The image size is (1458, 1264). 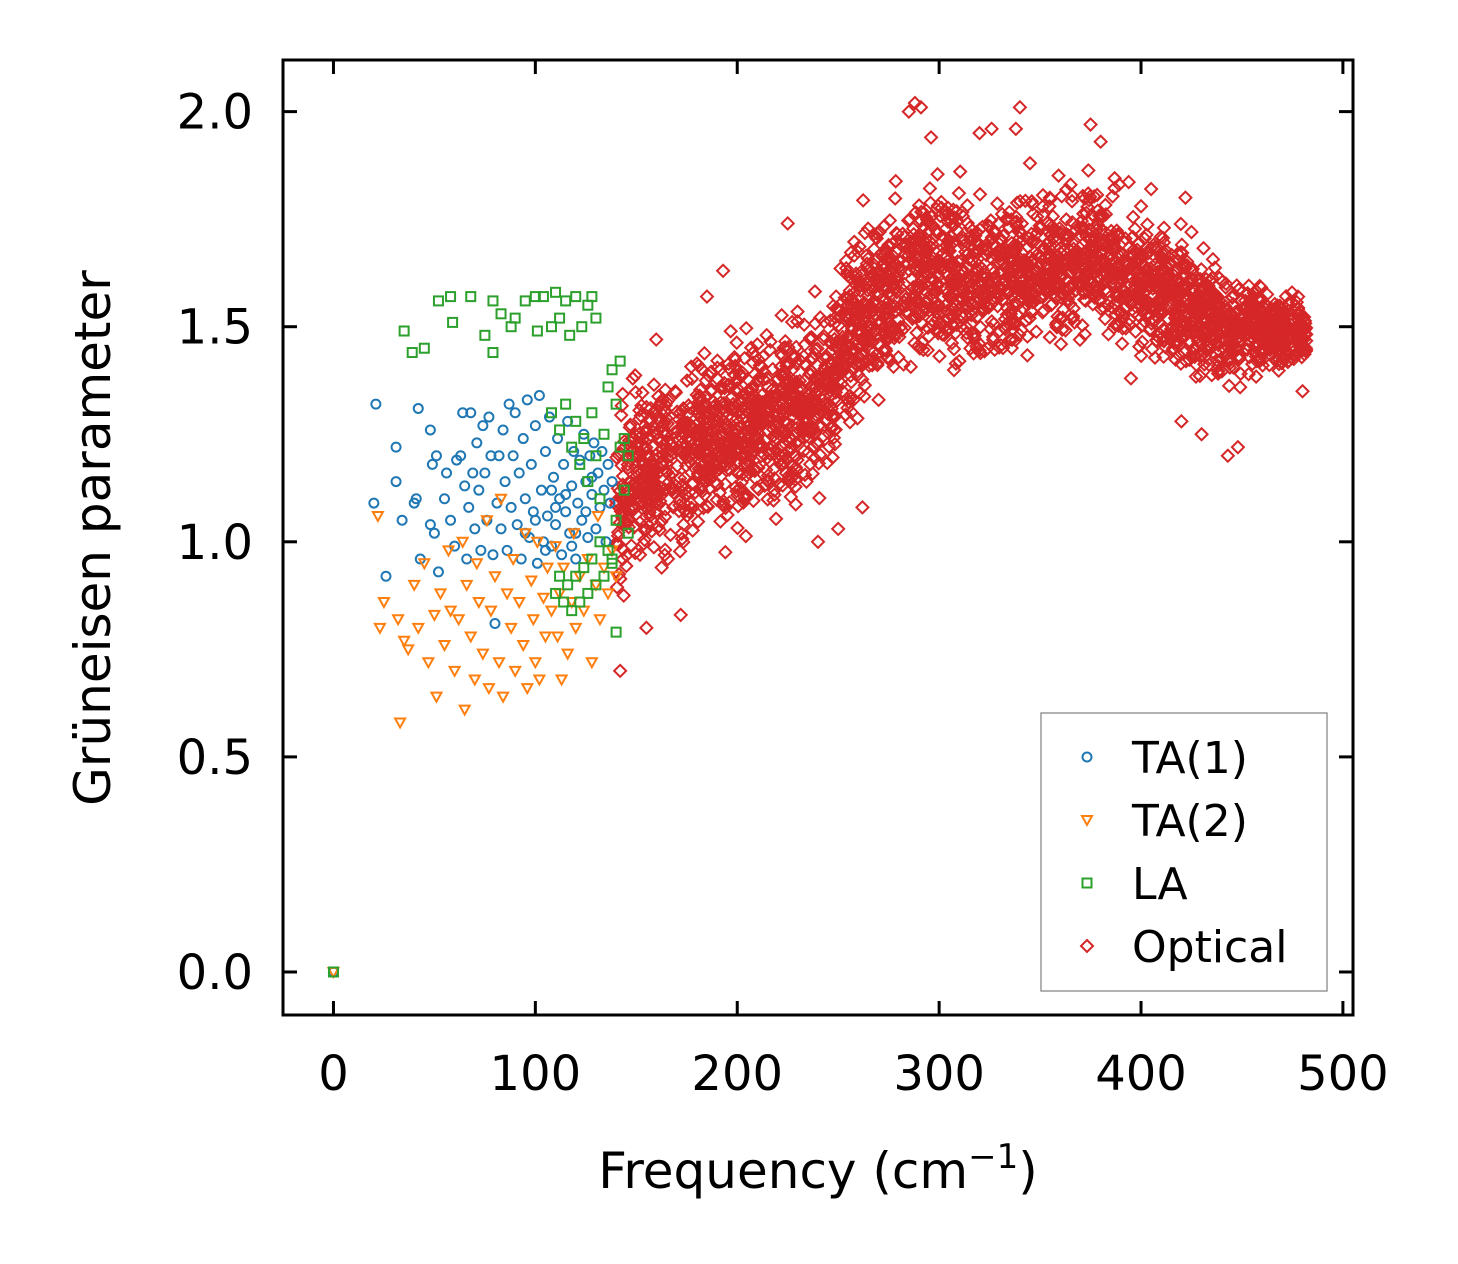 I want to click on y-tick-label: 0.0, so click(x=215, y=973).